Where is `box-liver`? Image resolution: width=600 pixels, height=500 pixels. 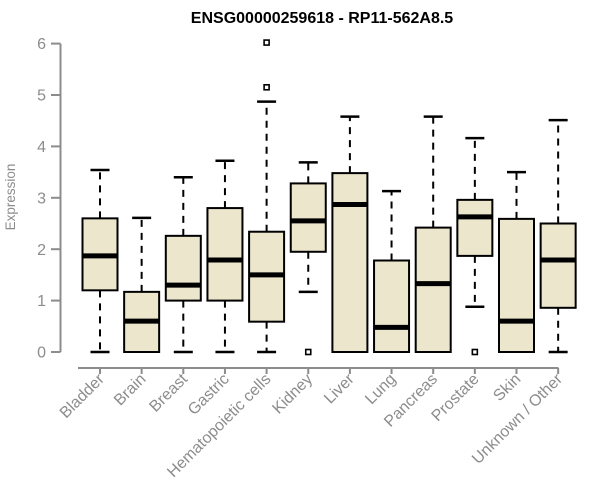 box-liver is located at coordinates (350, 234).